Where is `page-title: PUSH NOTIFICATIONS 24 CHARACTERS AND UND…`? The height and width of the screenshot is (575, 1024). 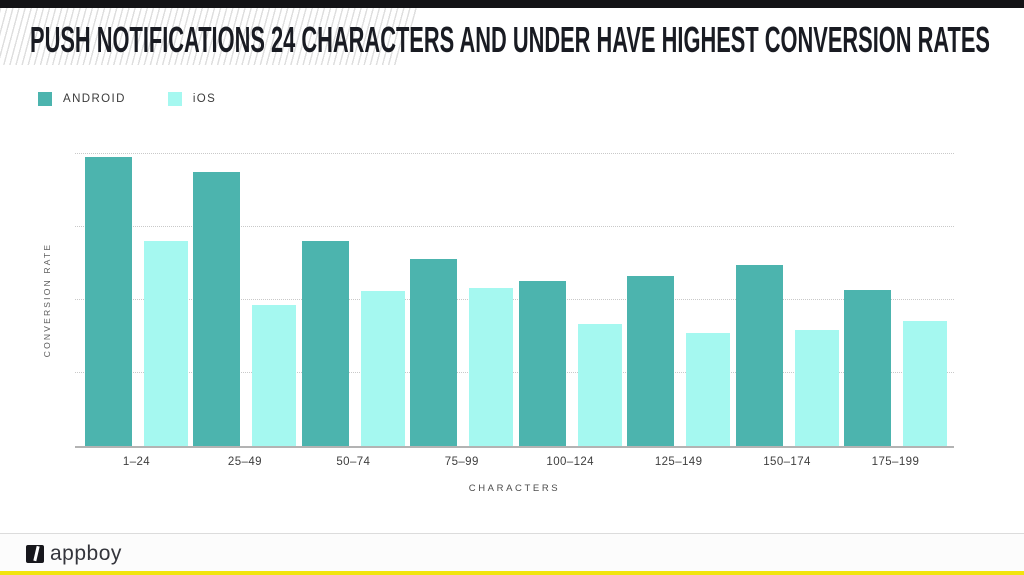
page-title: PUSH NOTIFICATIONS 24 CHARACTERS AND UND… is located at coordinates (510, 39).